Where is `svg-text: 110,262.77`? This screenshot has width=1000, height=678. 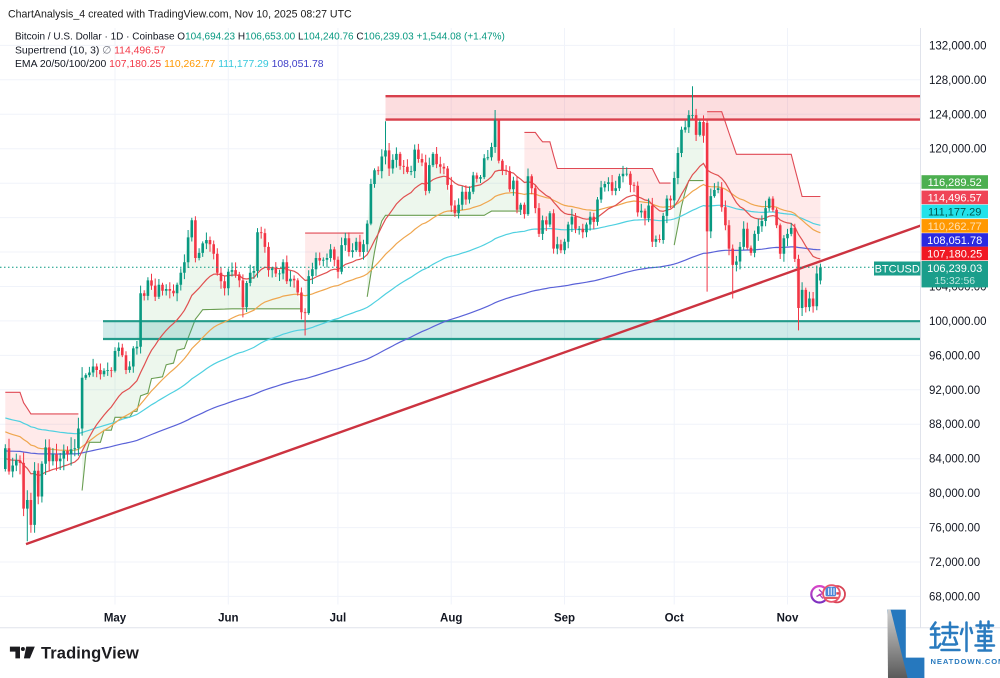
svg-text: 110,262.77 is located at coordinates (955, 227).